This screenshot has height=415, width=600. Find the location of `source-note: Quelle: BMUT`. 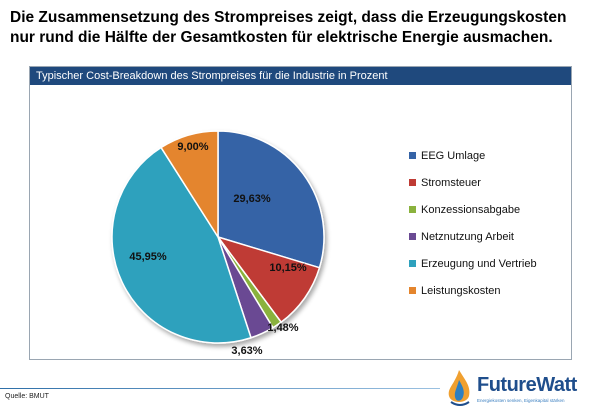

source-note: Quelle: BMUT is located at coordinates (27, 396).